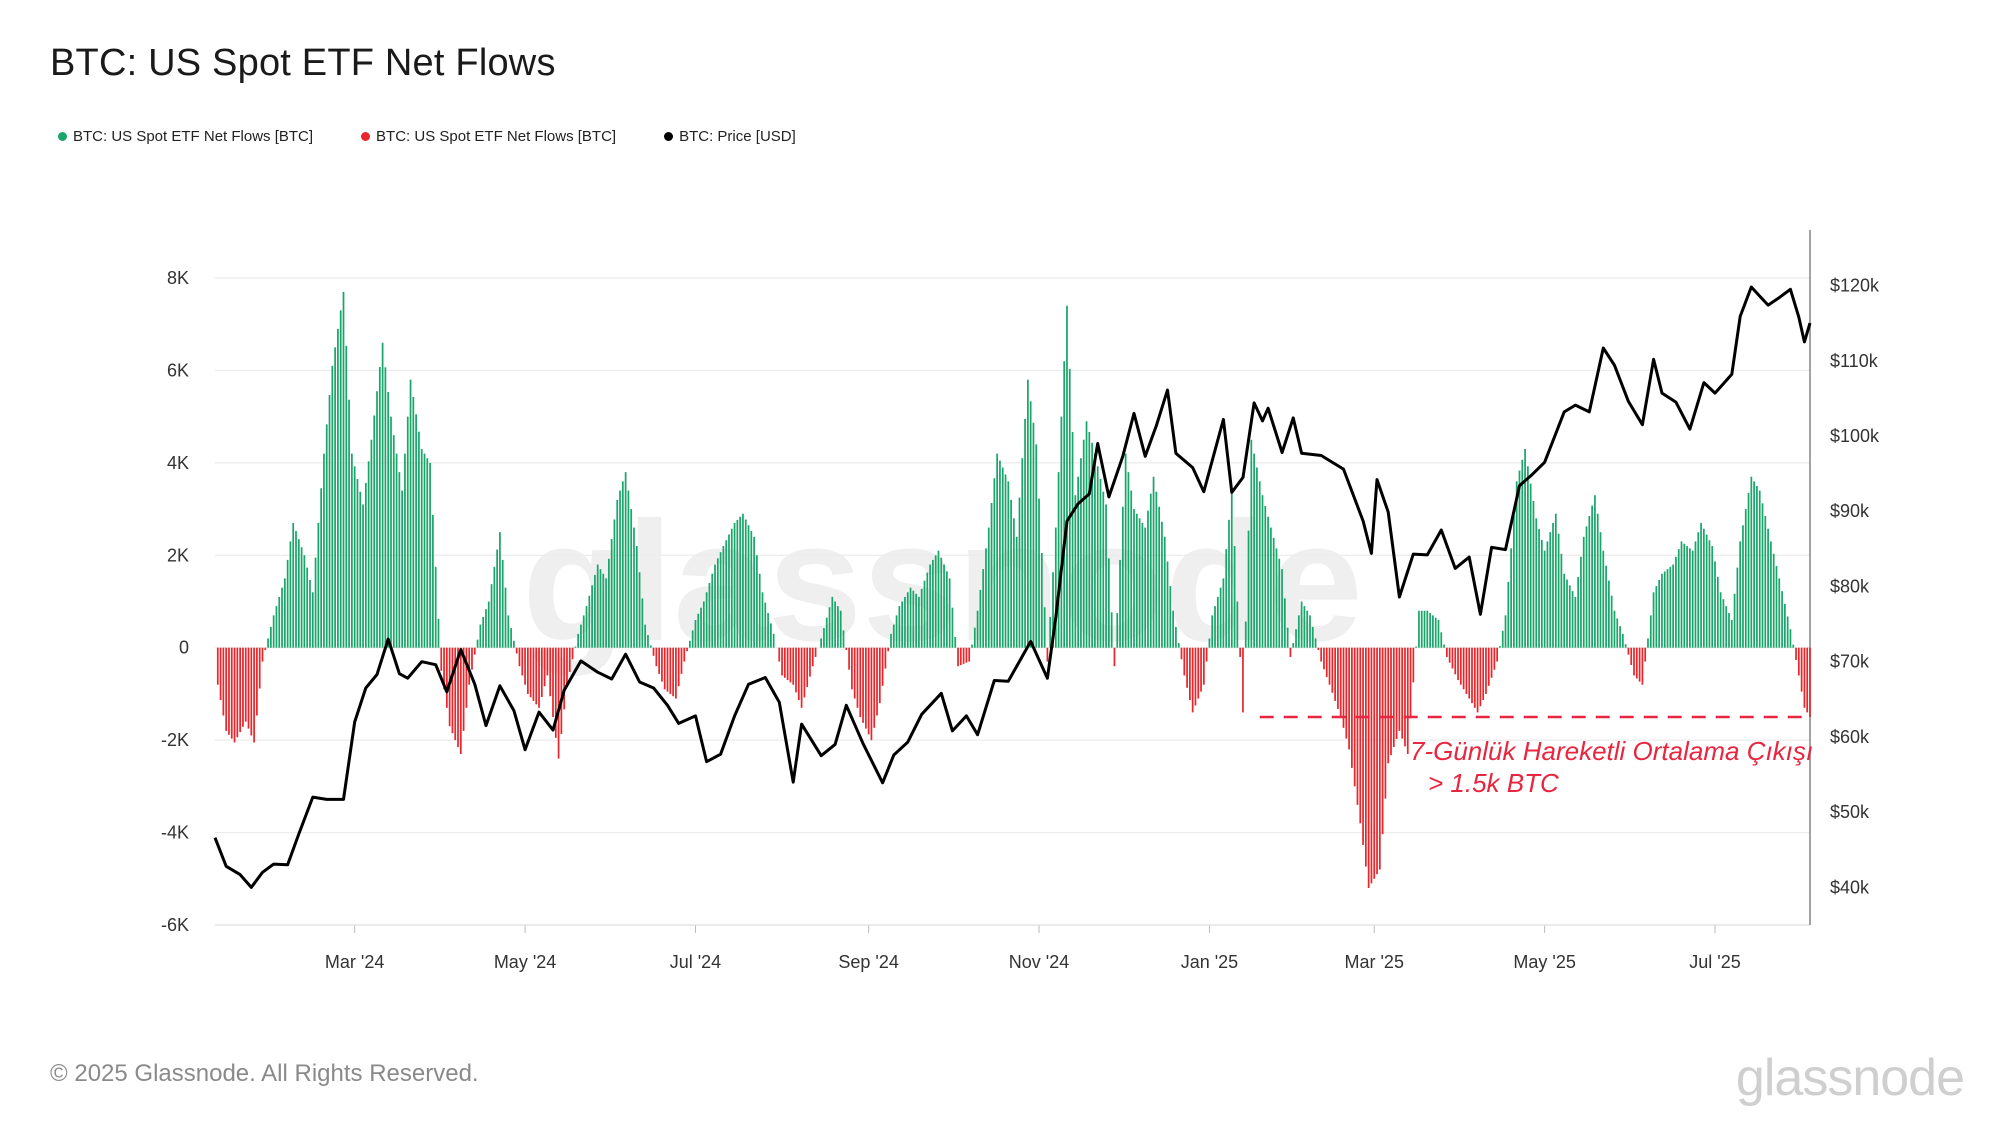 The image size is (2000, 1125). I want to click on legend-label: BTC: US Spot ETF Net Flows [BTC], so click(496, 136).